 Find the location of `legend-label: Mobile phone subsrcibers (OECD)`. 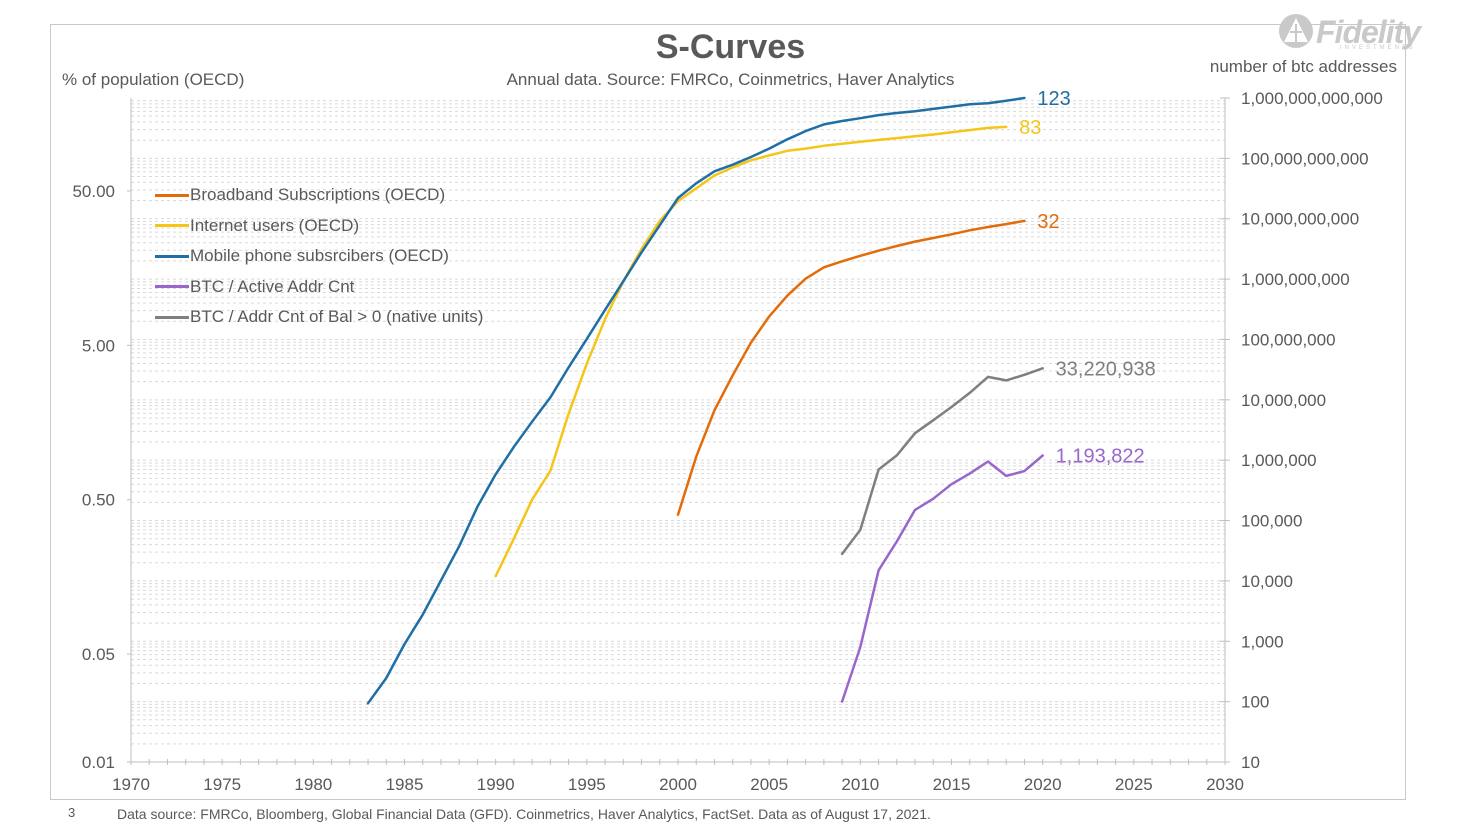

legend-label: Mobile phone subsrcibers (OECD) is located at coordinates (319, 256).